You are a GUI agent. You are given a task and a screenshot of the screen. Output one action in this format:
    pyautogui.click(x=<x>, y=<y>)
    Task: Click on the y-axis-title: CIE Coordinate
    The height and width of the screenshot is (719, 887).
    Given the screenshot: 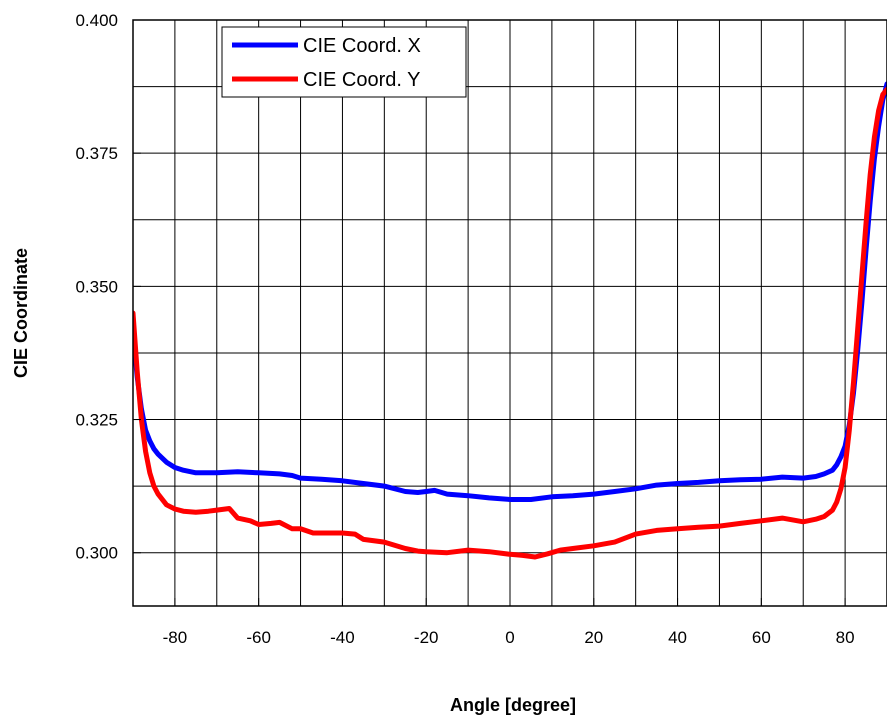 What is the action you would take?
    pyautogui.click(x=21, y=313)
    